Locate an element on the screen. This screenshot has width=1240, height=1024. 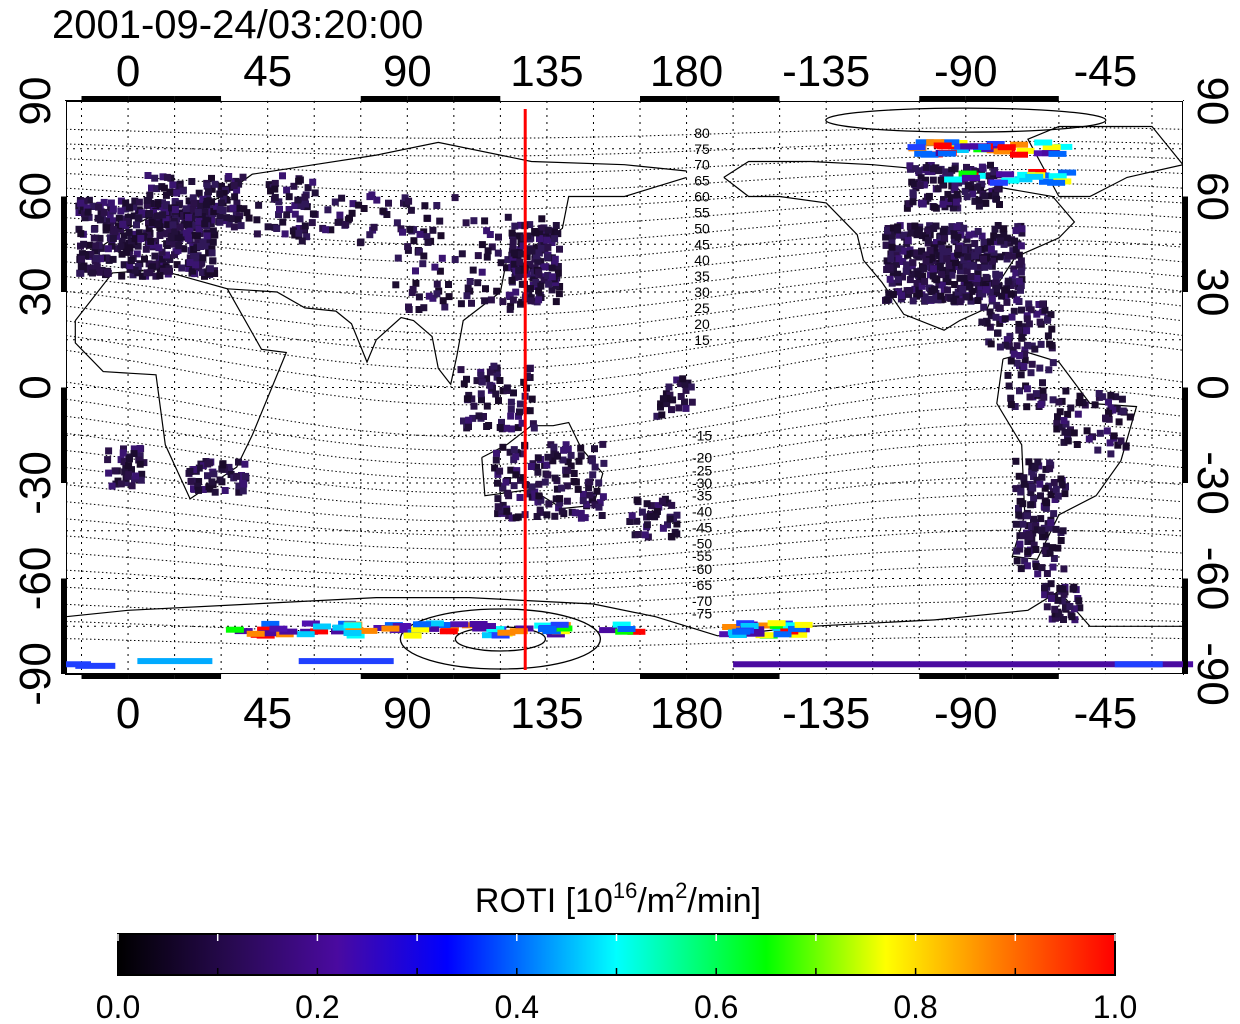
magnetic-contour is located at coordinates (624, 546).